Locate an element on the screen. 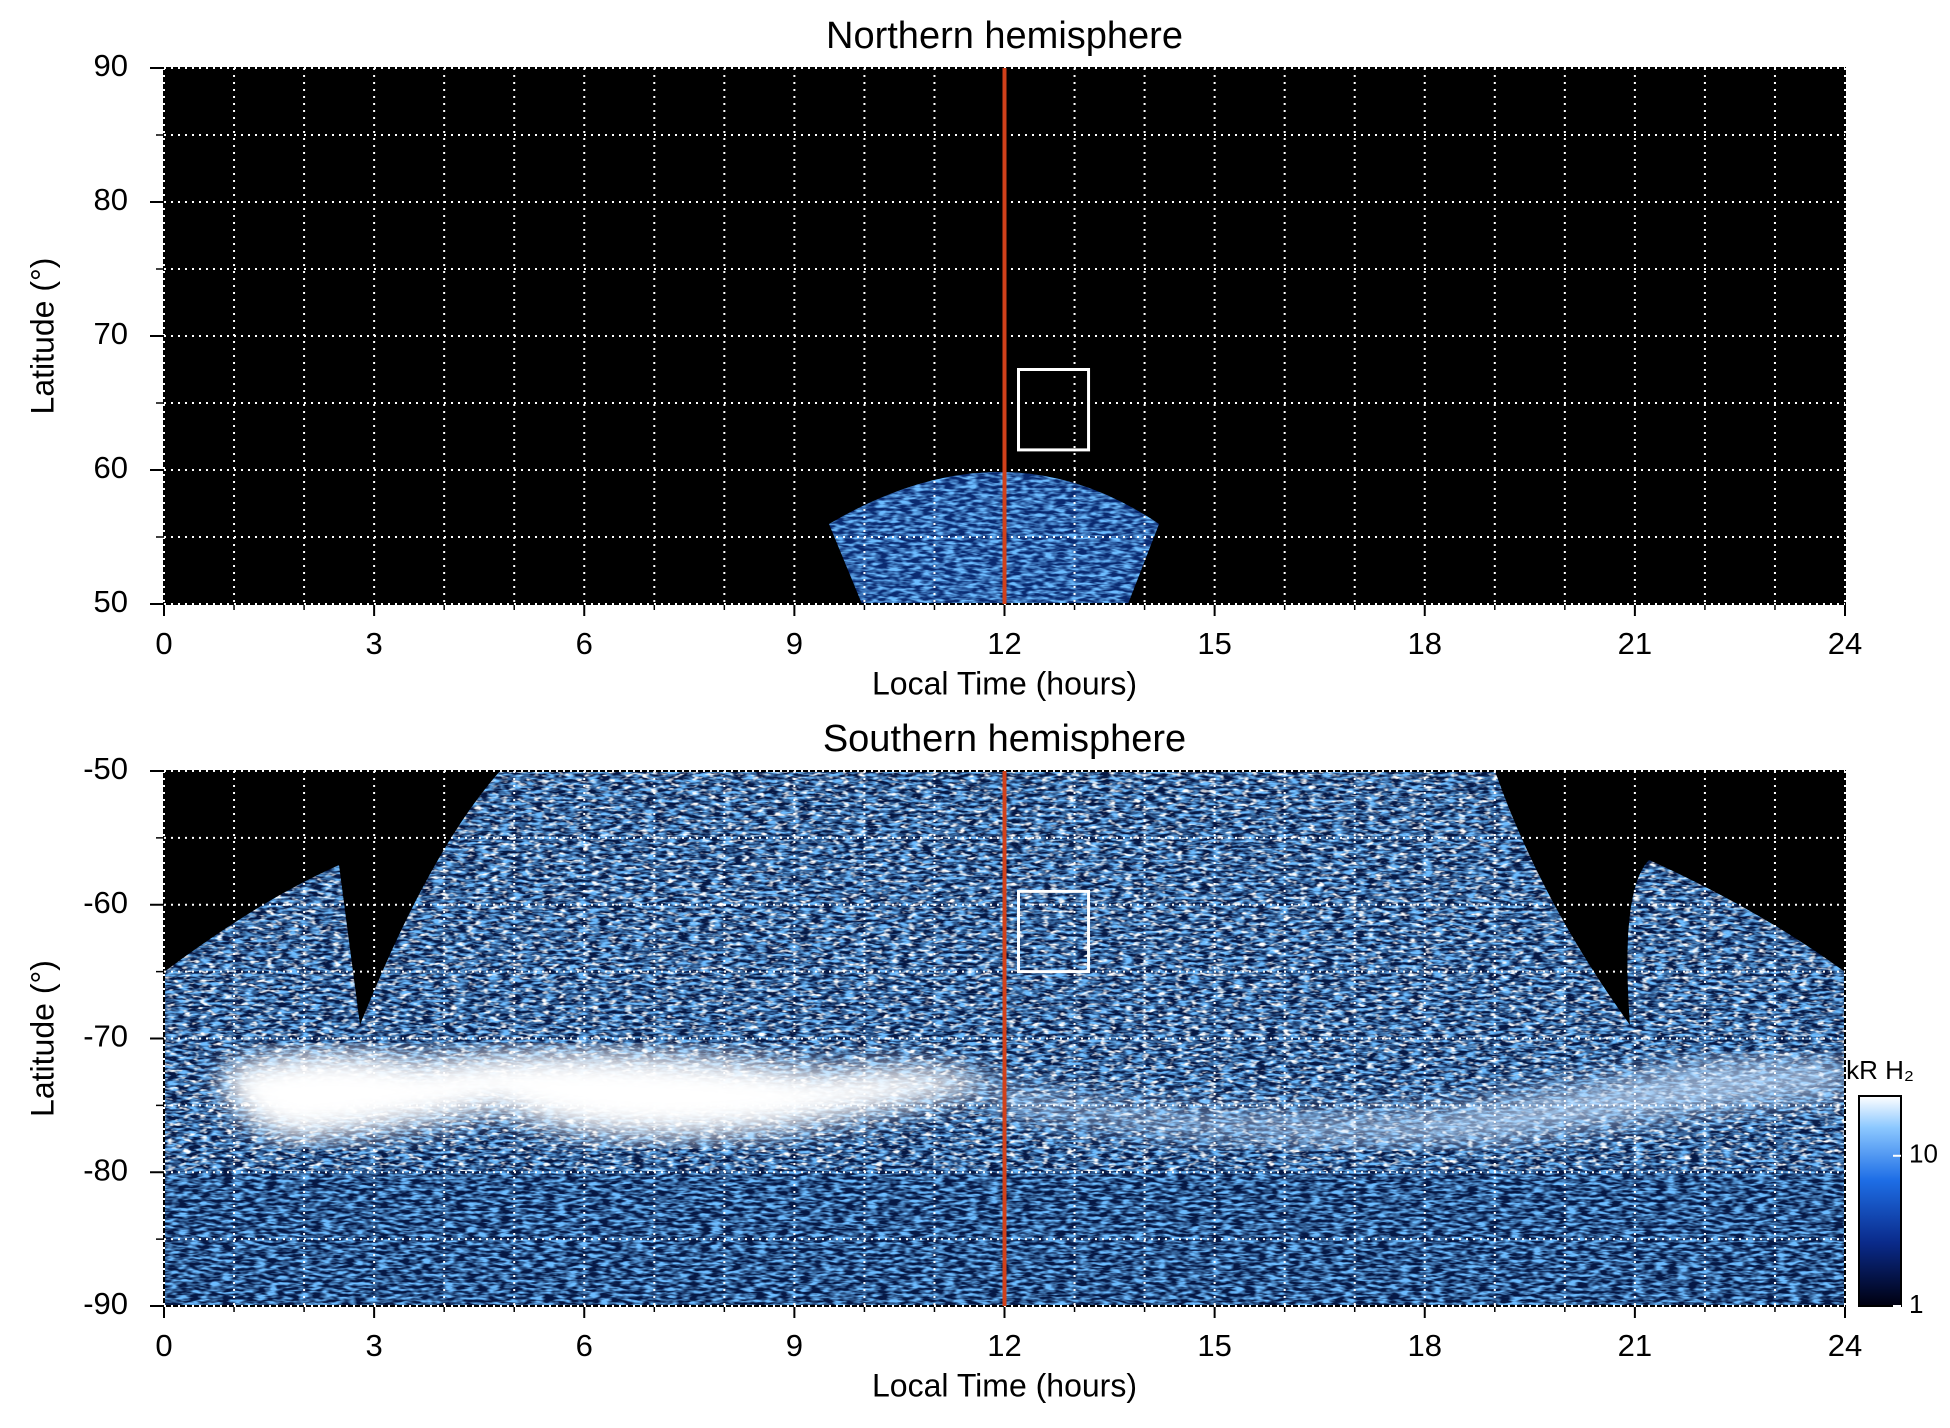 The image size is (1950, 1428). y-tick-label: -50 is located at coordinates (105, 768).